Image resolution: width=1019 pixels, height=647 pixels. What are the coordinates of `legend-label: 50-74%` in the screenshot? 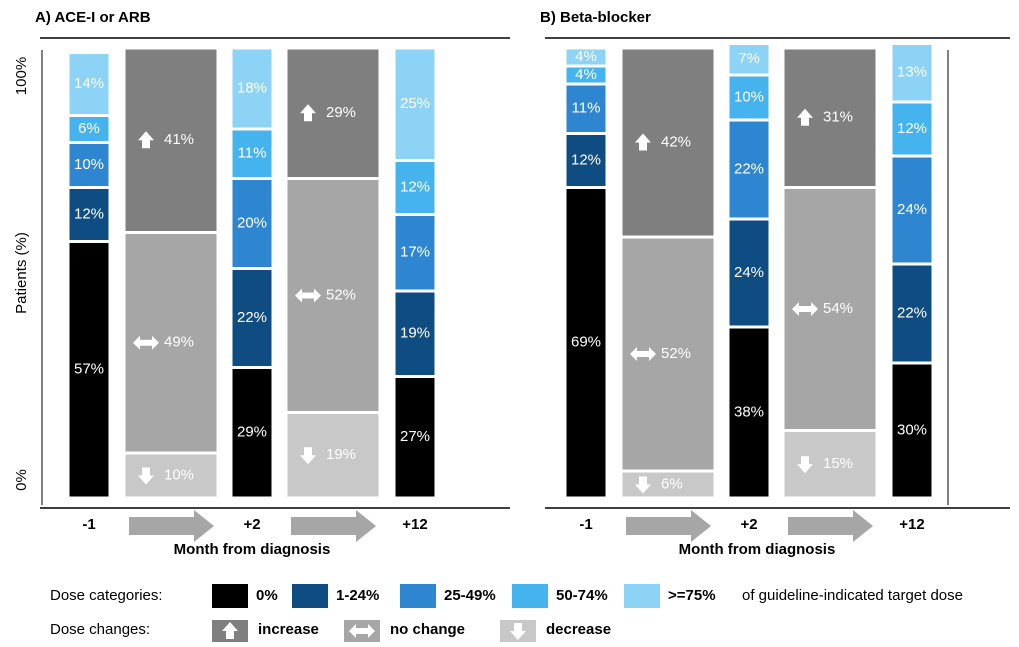 It's located at (582, 595).